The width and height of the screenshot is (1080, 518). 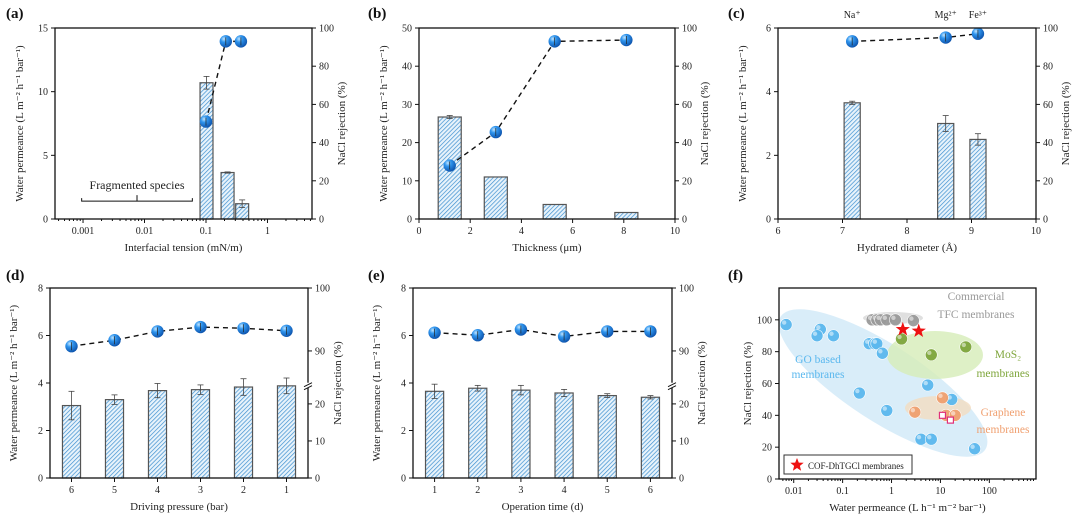 What do you see at coordinates (907, 248) in the screenshot?
I see `x-axis-label: Hydrated diameter (Å)` at bounding box center [907, 248].